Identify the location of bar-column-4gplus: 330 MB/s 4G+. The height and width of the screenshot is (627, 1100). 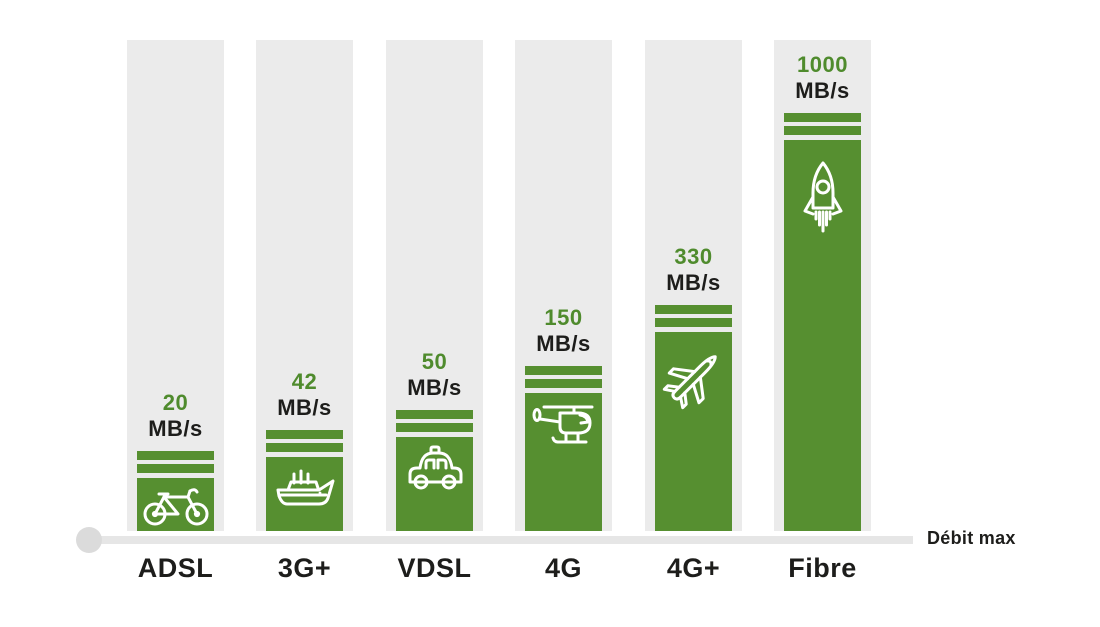
(693, 311).